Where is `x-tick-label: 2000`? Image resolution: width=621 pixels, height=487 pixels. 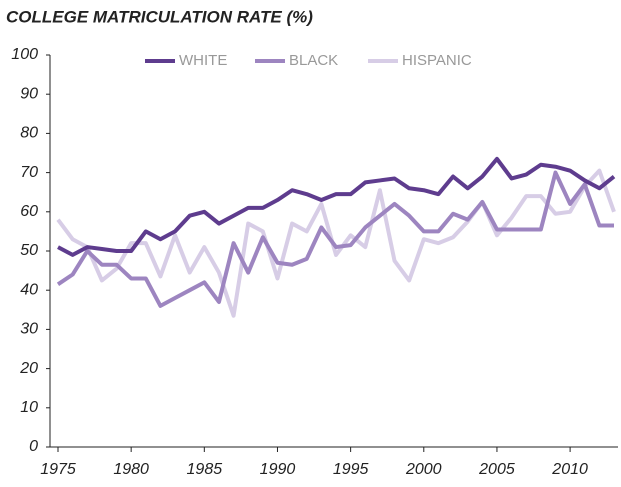
x-tick-label: 2000 is located at coordinates (423, 469).